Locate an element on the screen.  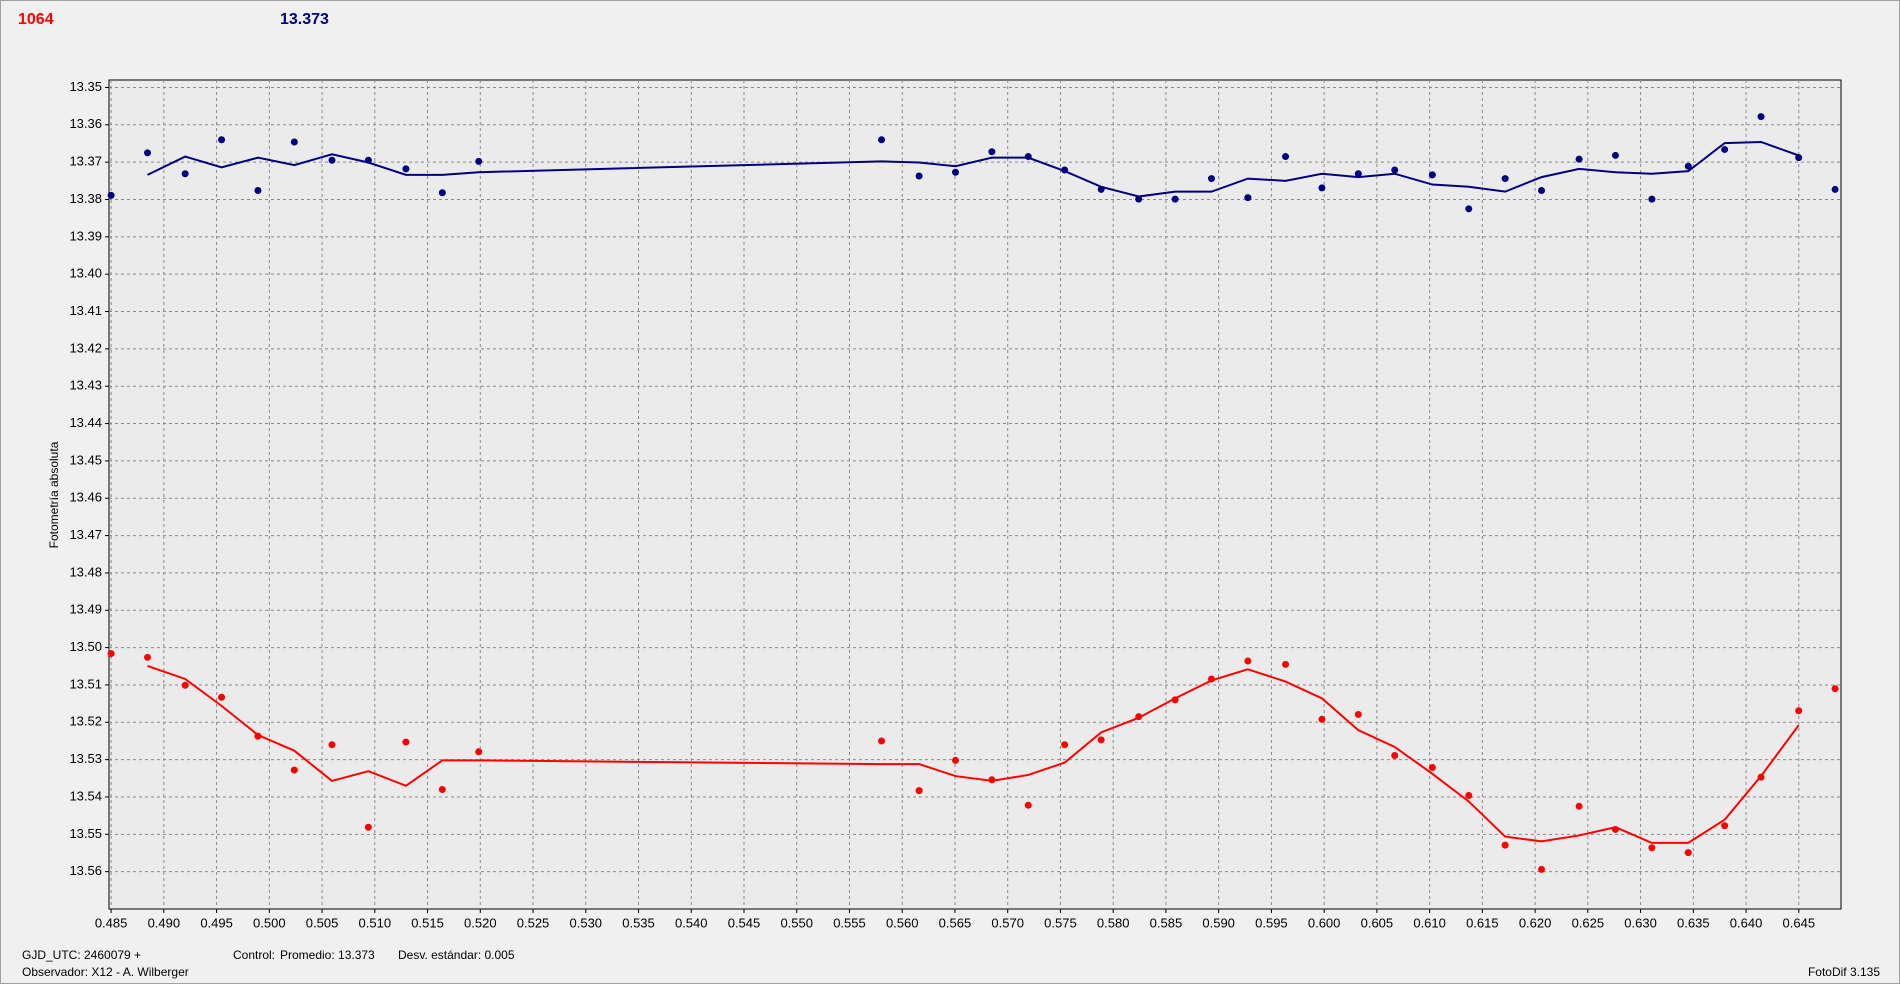
y-tick-label: 13.39 is located at coordinates (85, 235).